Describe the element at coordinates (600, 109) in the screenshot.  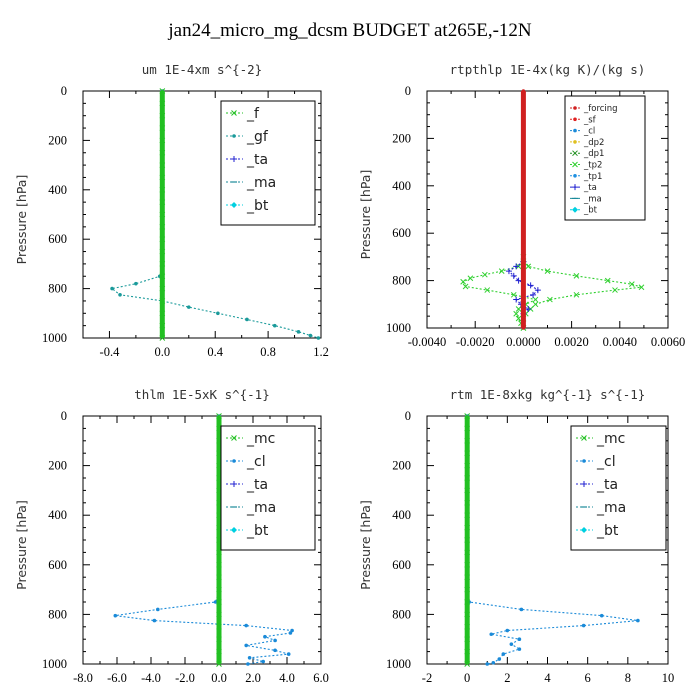
I see `legend-entry: _forcing` at that location.